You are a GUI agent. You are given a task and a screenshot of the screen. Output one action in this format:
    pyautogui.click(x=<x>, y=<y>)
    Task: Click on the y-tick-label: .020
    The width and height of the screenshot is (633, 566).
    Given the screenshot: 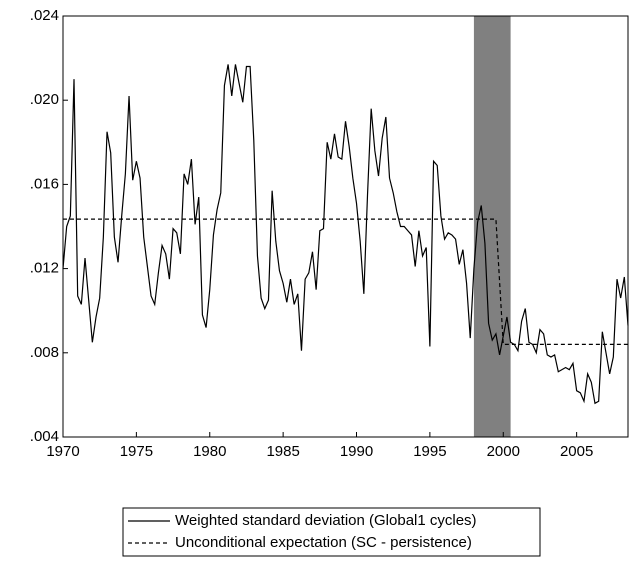 What is the action you would take?
    pyautogui.click(x=44, y=99)
    